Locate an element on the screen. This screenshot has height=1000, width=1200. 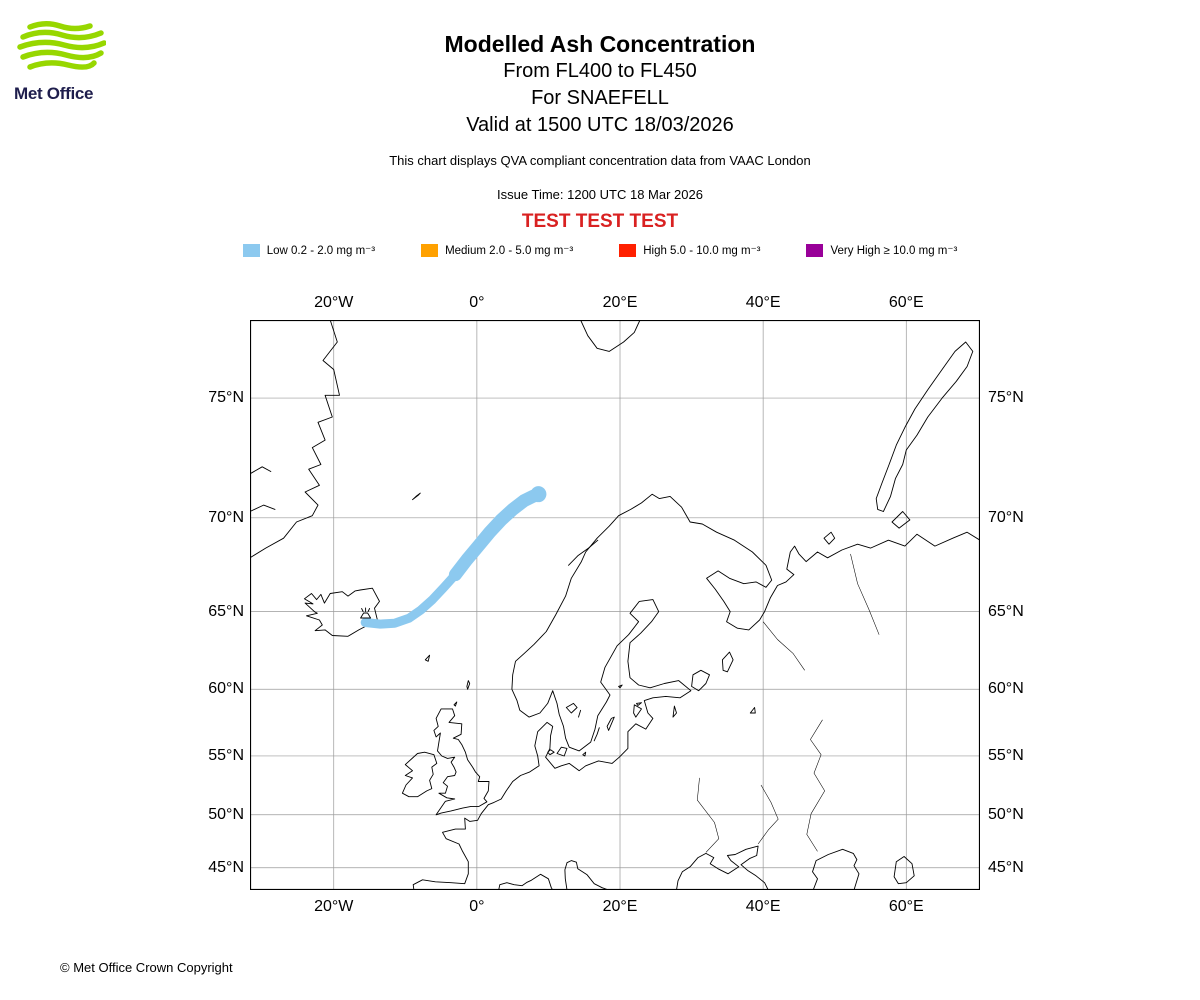
legend-swatch-medium is located at coordinates (430, 250).